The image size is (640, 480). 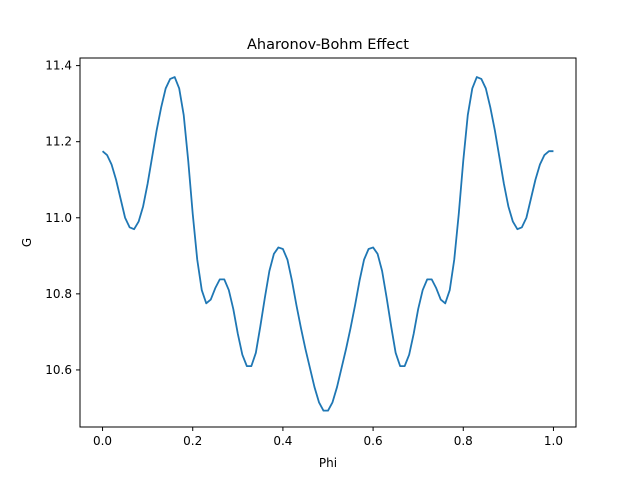 What do you see at coordinates (192, 441) in the screenshot?
I see `x-tick-label: 0.2` at bounding box center [192, 441].